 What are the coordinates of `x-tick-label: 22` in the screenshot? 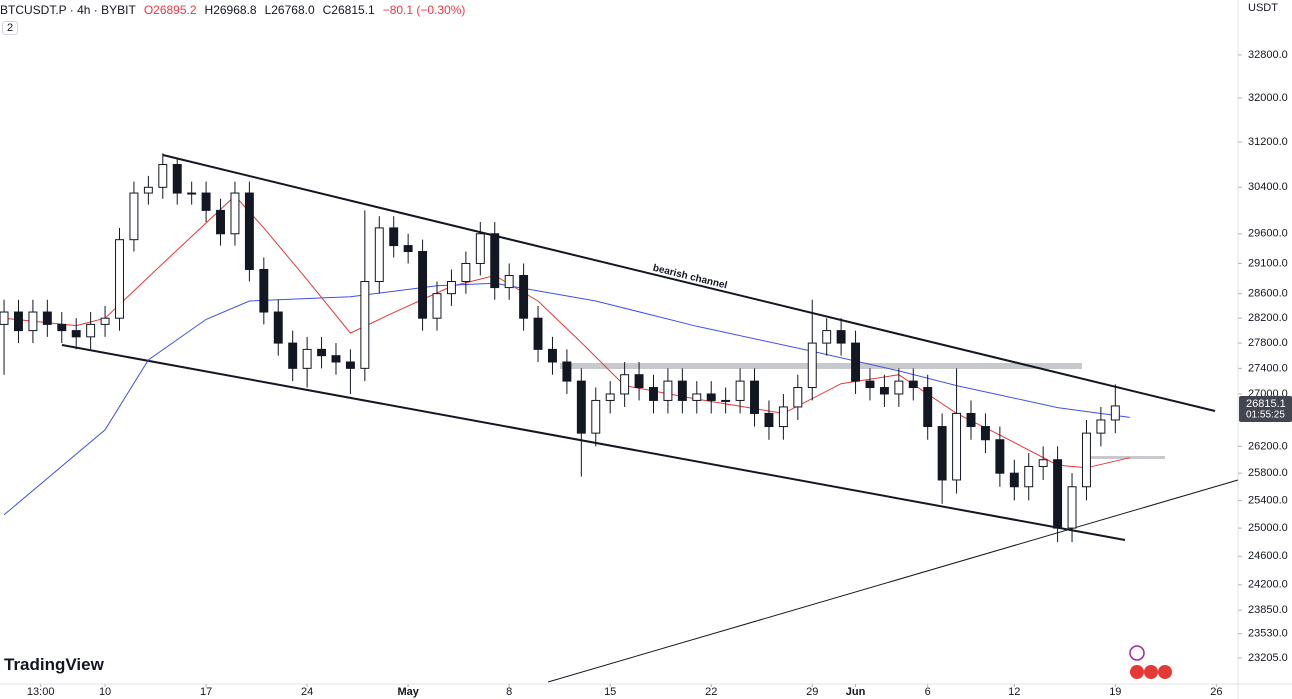 It's located at (711, 692).